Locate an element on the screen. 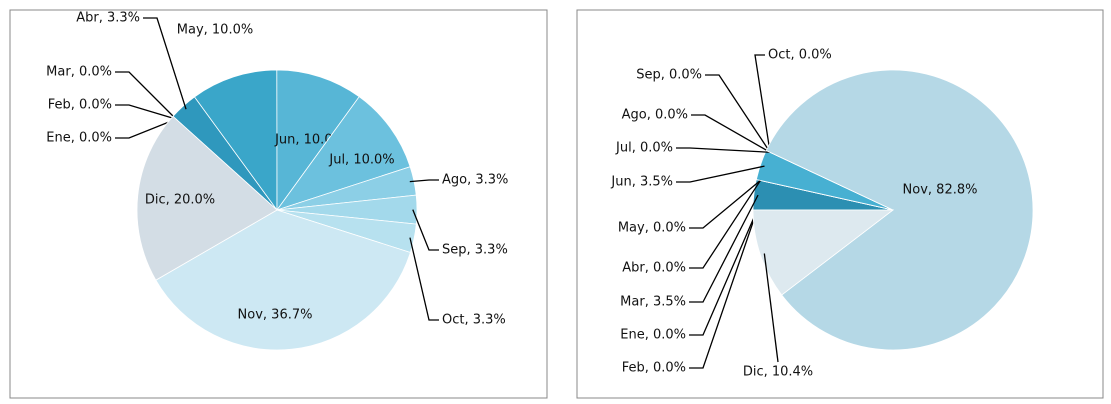 The width and height of the screenshot is (1111, 404). data-label: Dic, 20.0% is located at coordinates (180, 200).